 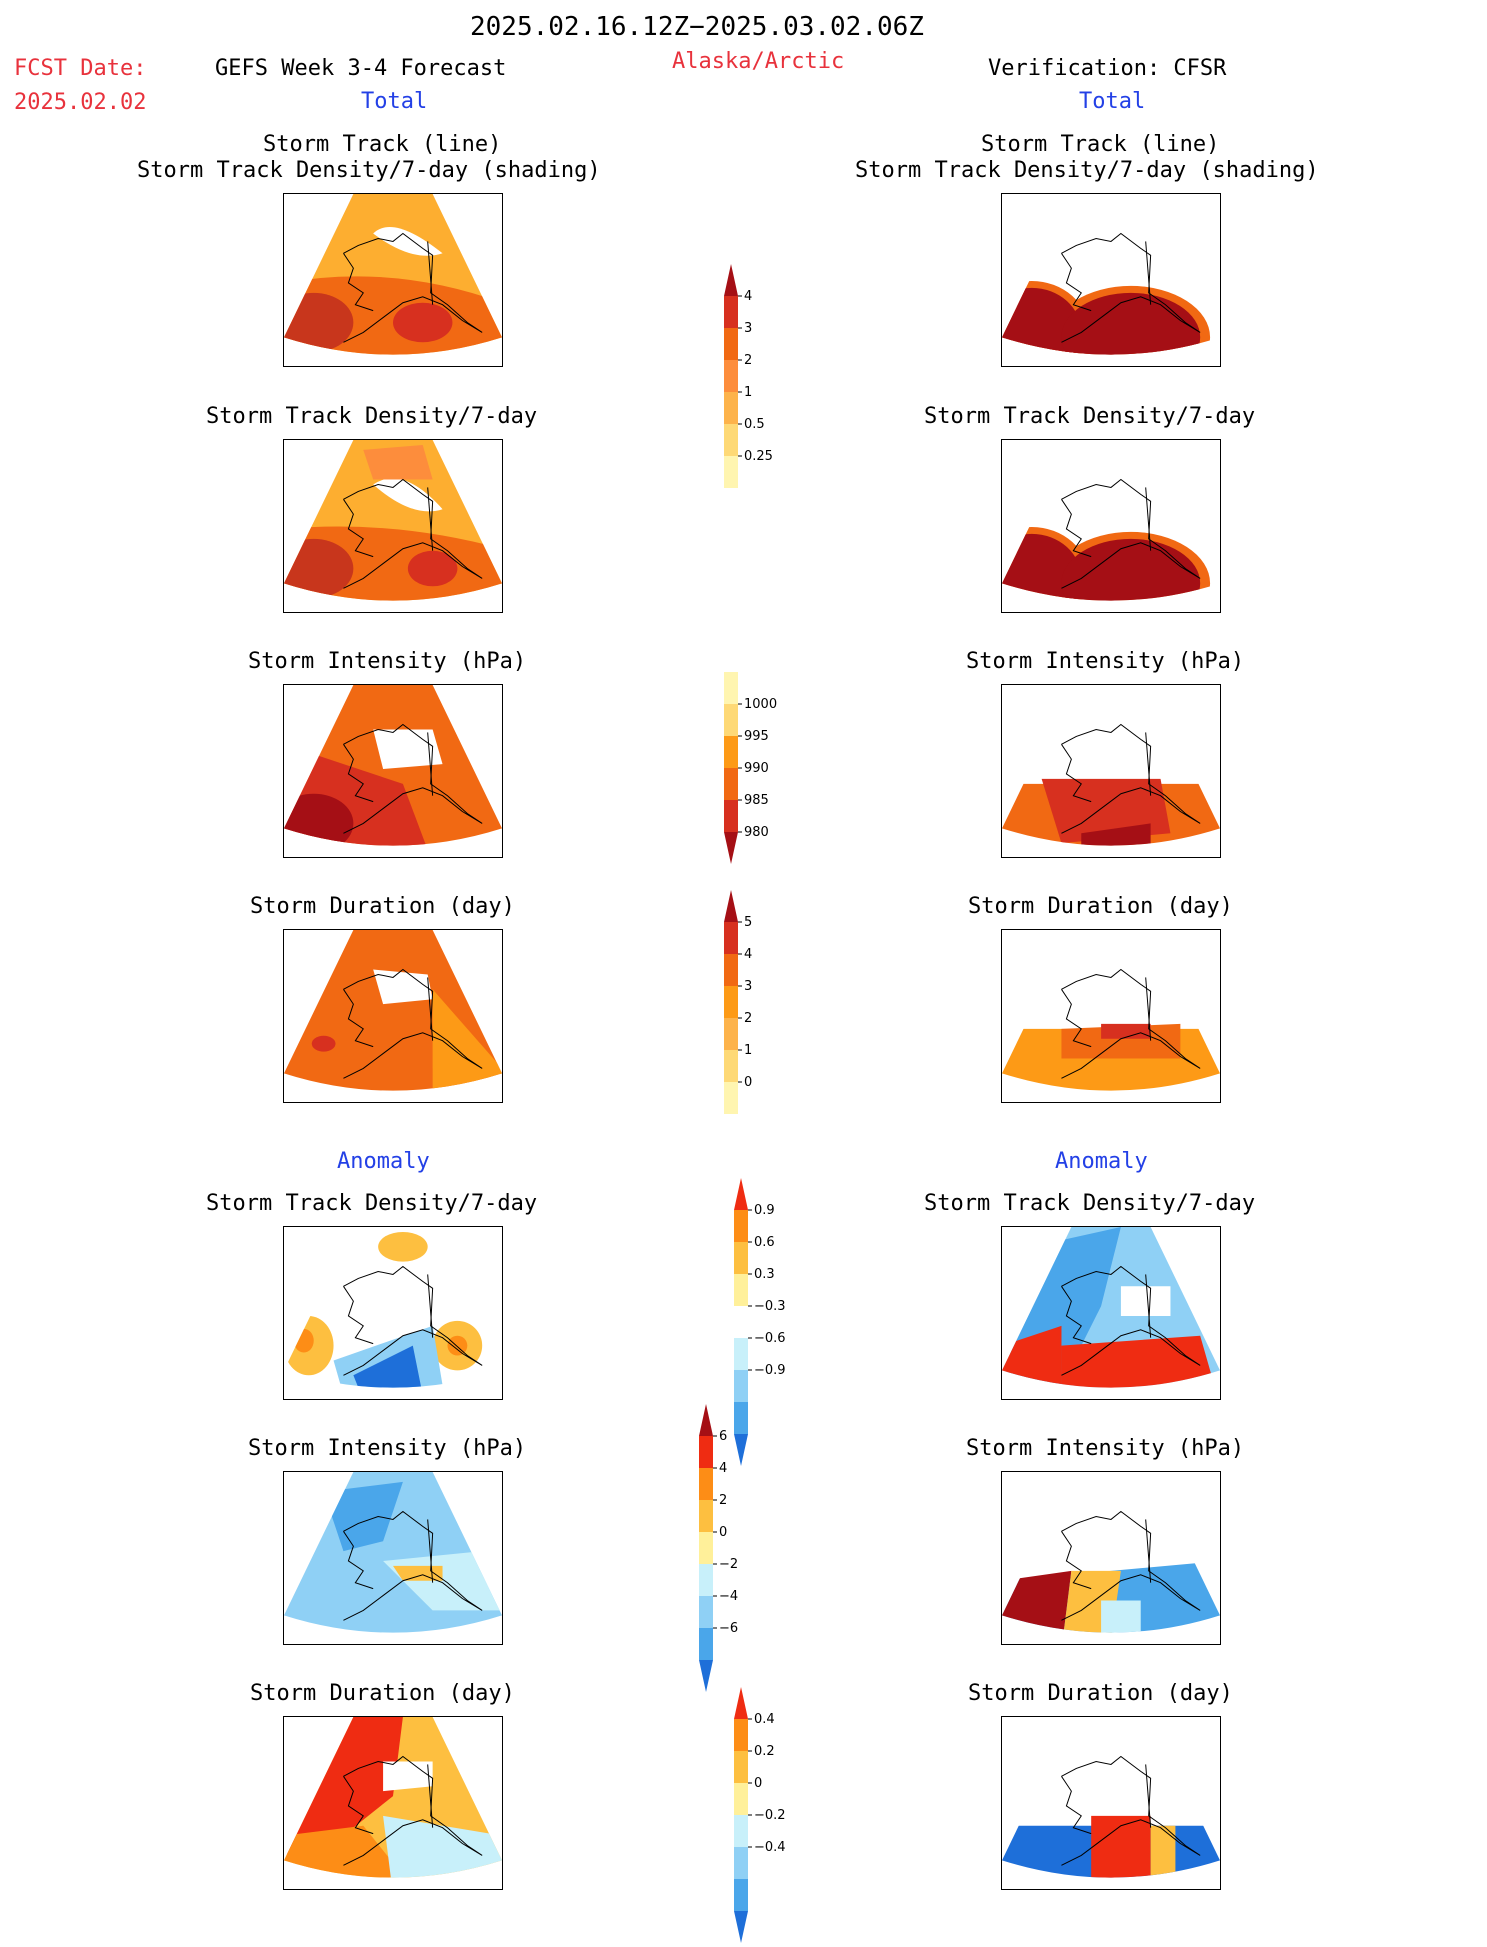 What do you see at coordinates (1105, 1448) in the screenshot?
I see `right-title-intensity-anom: Storm Intensity (hPa)` at bounding box center [1105, 1448].